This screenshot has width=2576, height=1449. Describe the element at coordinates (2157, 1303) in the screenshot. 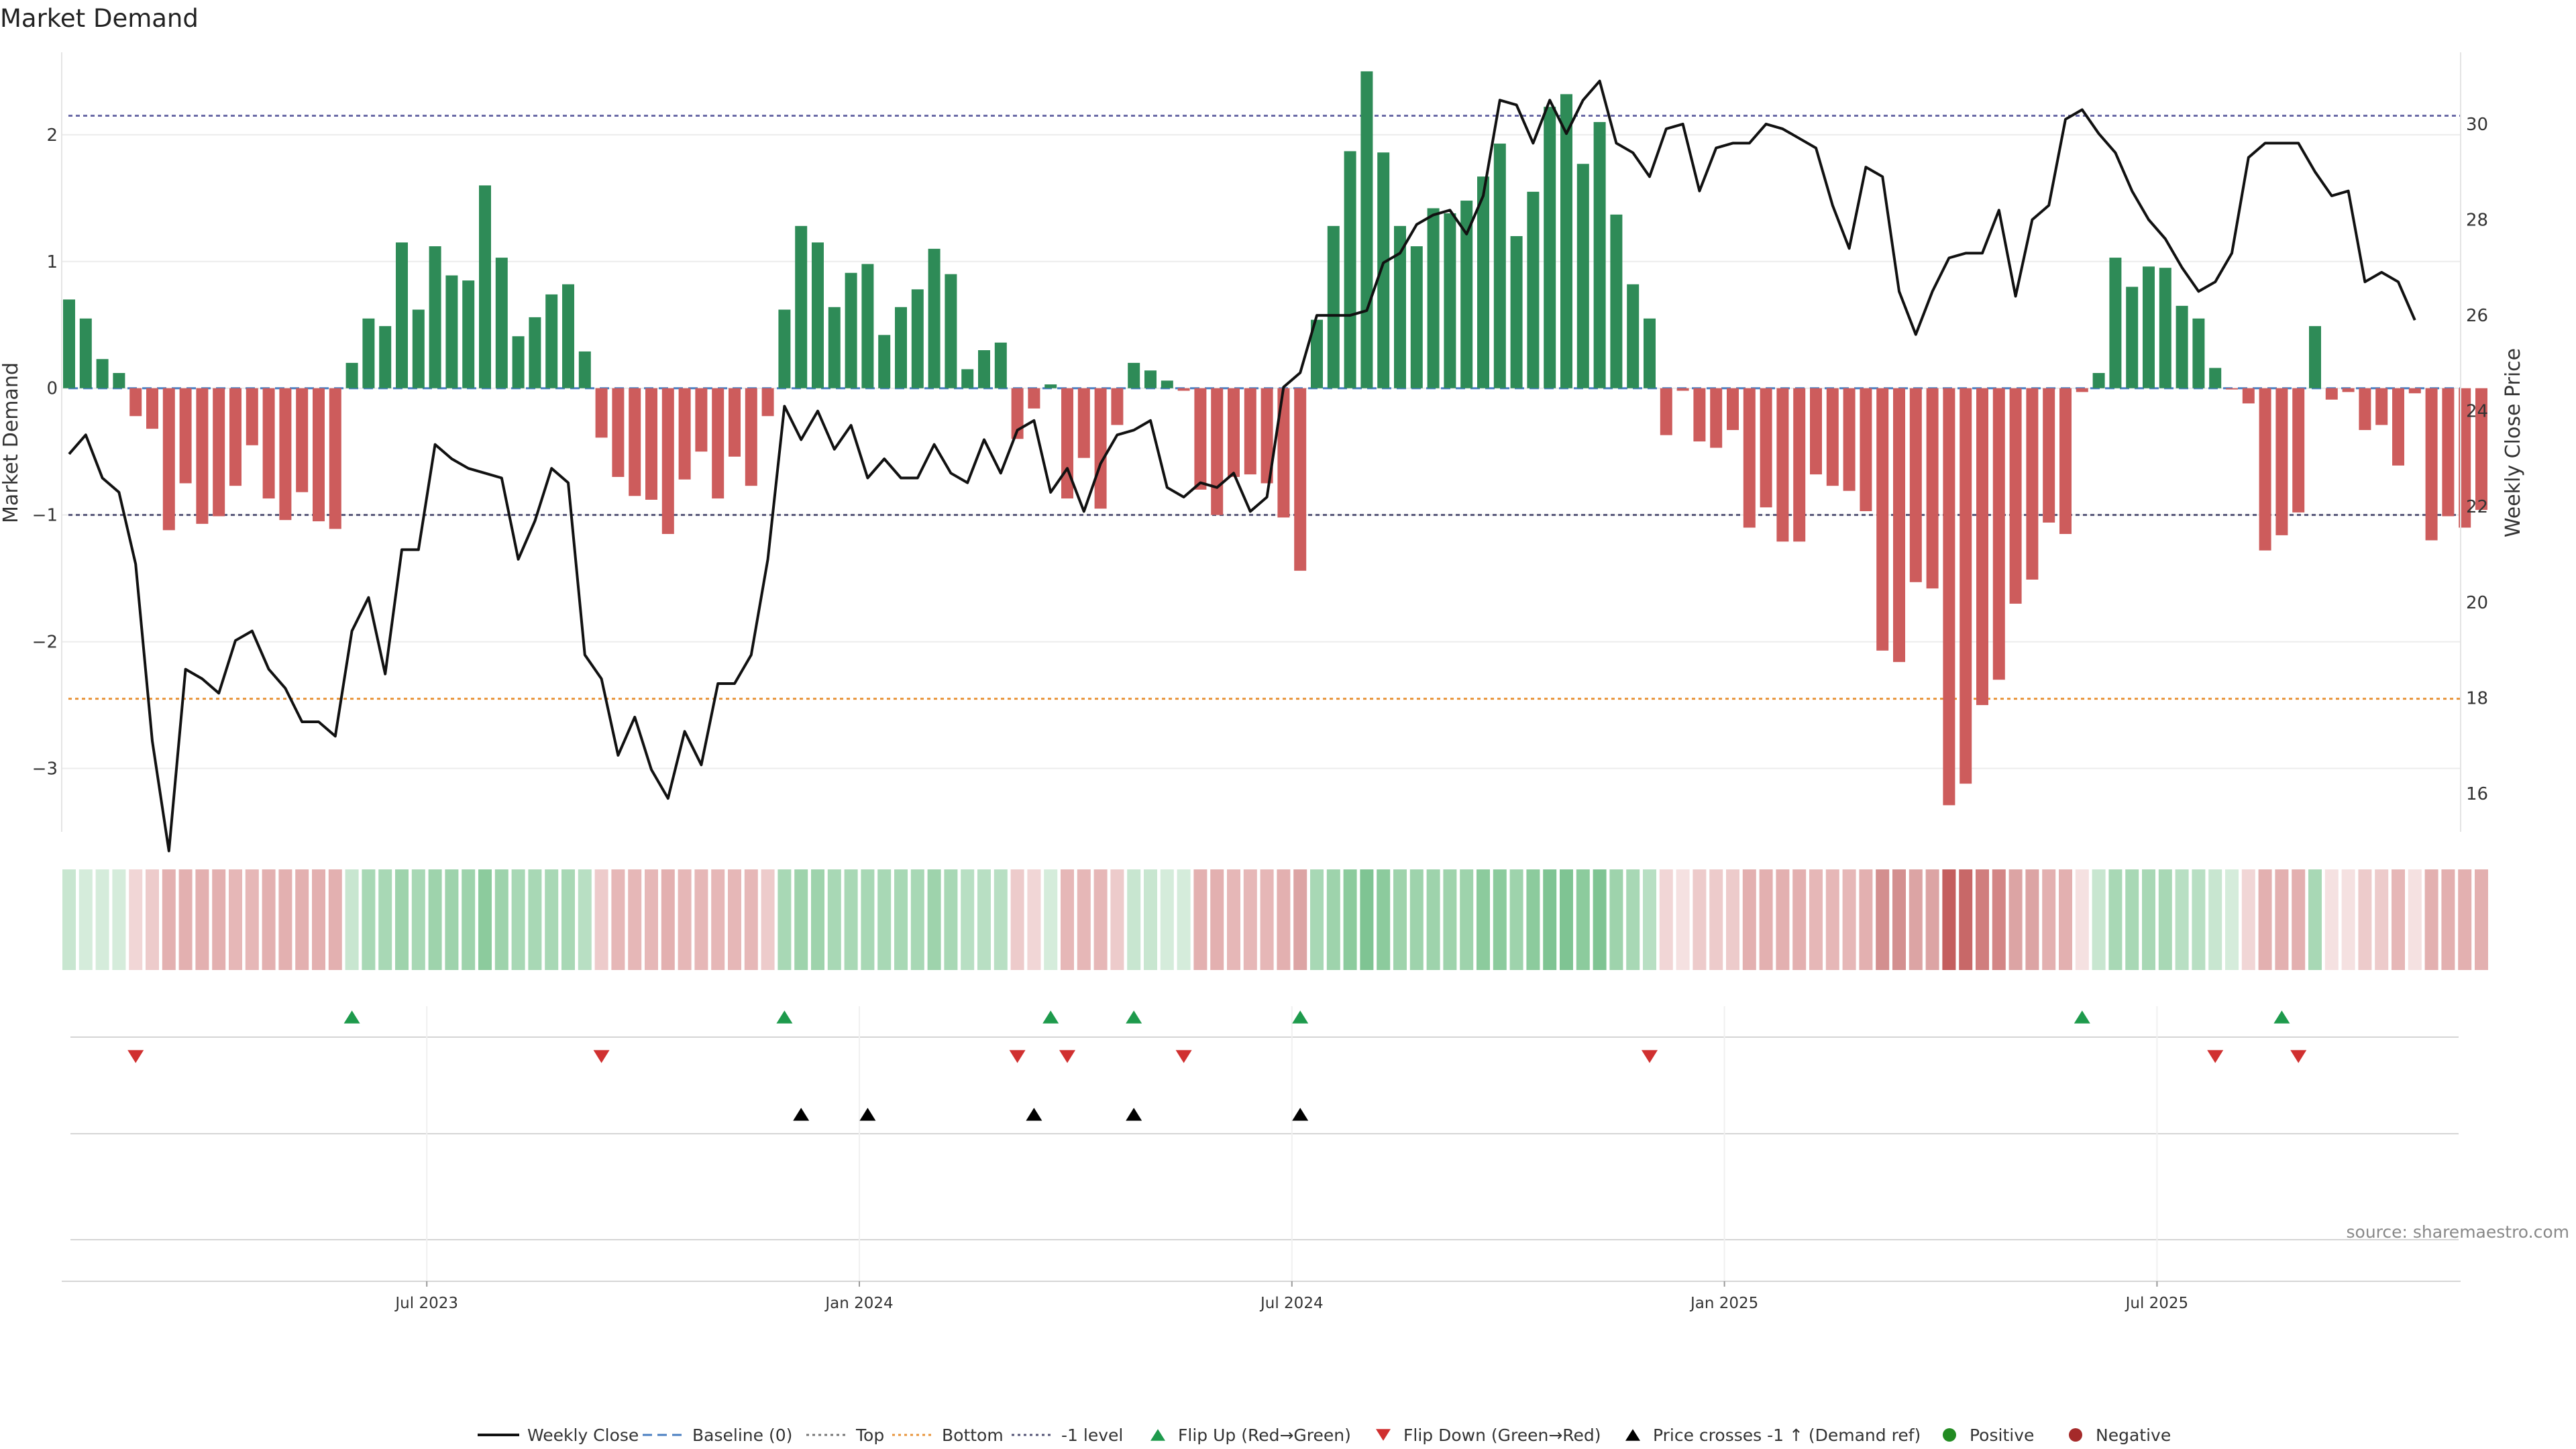

I see `x-tick-label: Jul 2025` at that location.